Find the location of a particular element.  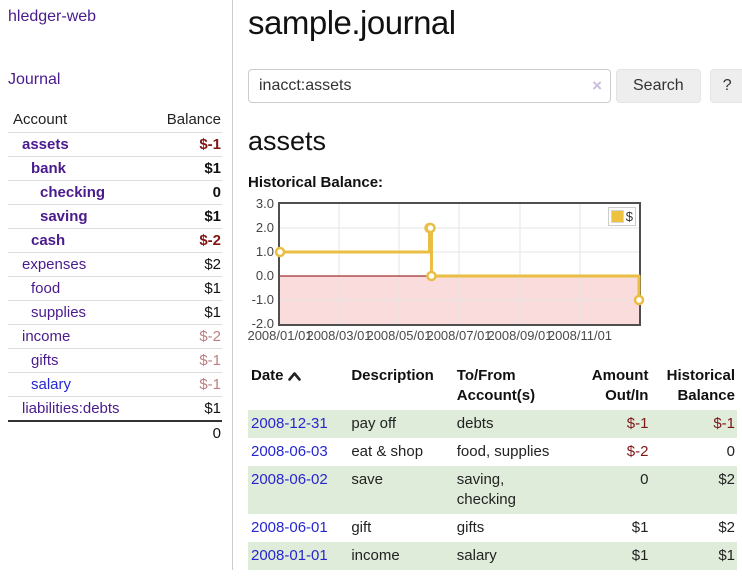

account-heading: assets is located at coordinates (287, 140).